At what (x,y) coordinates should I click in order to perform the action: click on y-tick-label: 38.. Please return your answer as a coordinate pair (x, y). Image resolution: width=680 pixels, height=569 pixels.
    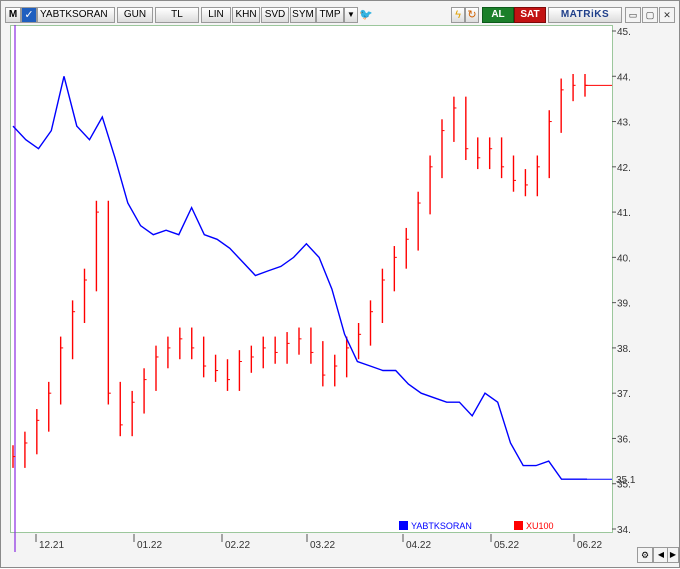
    Looking at the image, I should click on (624, 349).